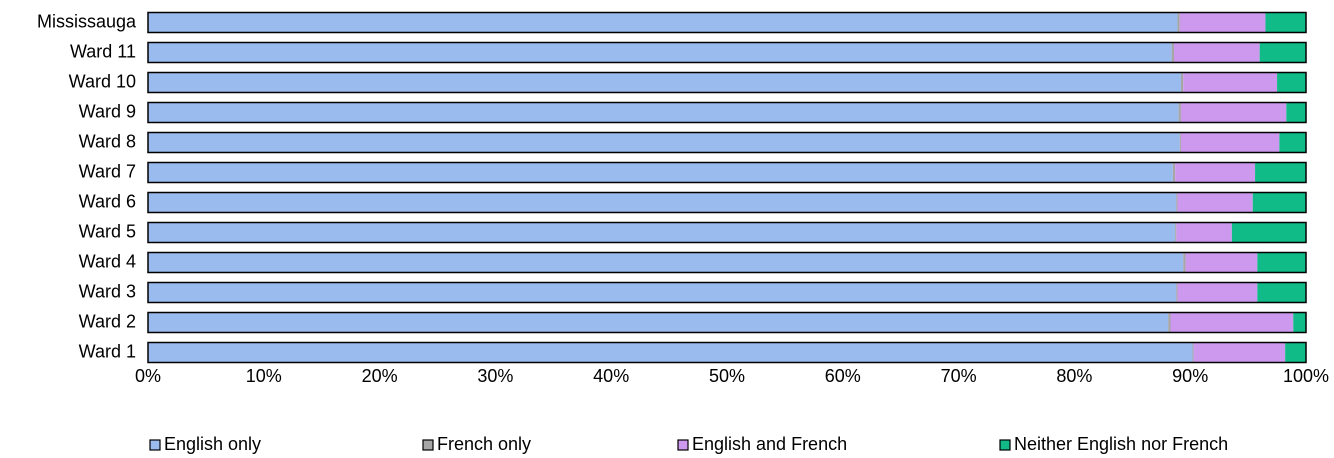 This screenshot has width=1334, height=458. Describe the element at coordinates (1005, 445) in the screenshot. I see `legend-swatch-neither-english-nor-french` at that location.